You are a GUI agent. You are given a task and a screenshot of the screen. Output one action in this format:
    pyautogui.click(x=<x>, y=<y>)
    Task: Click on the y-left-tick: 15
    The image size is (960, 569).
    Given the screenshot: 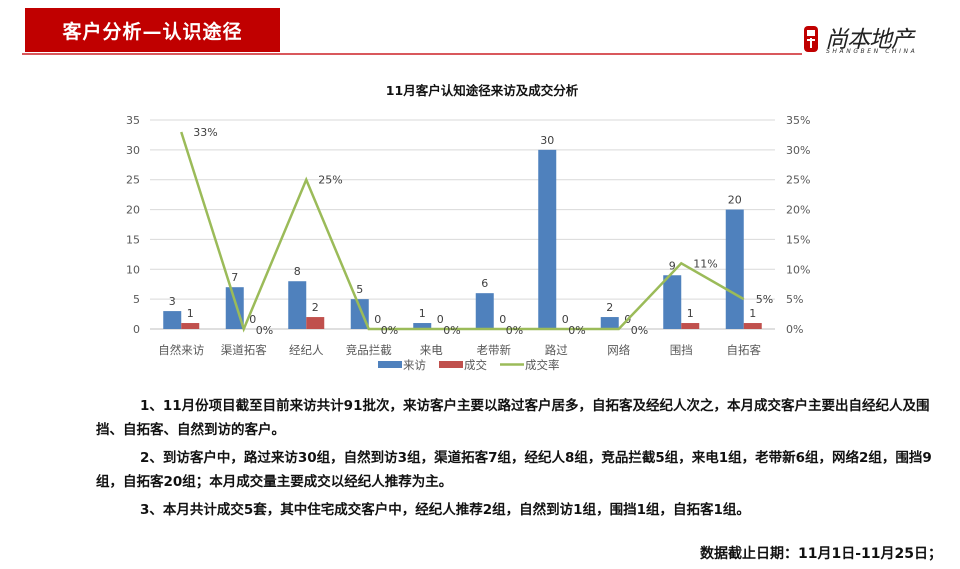 What is the action you would take?
    pyautogui.click(x=133, y=239)
    